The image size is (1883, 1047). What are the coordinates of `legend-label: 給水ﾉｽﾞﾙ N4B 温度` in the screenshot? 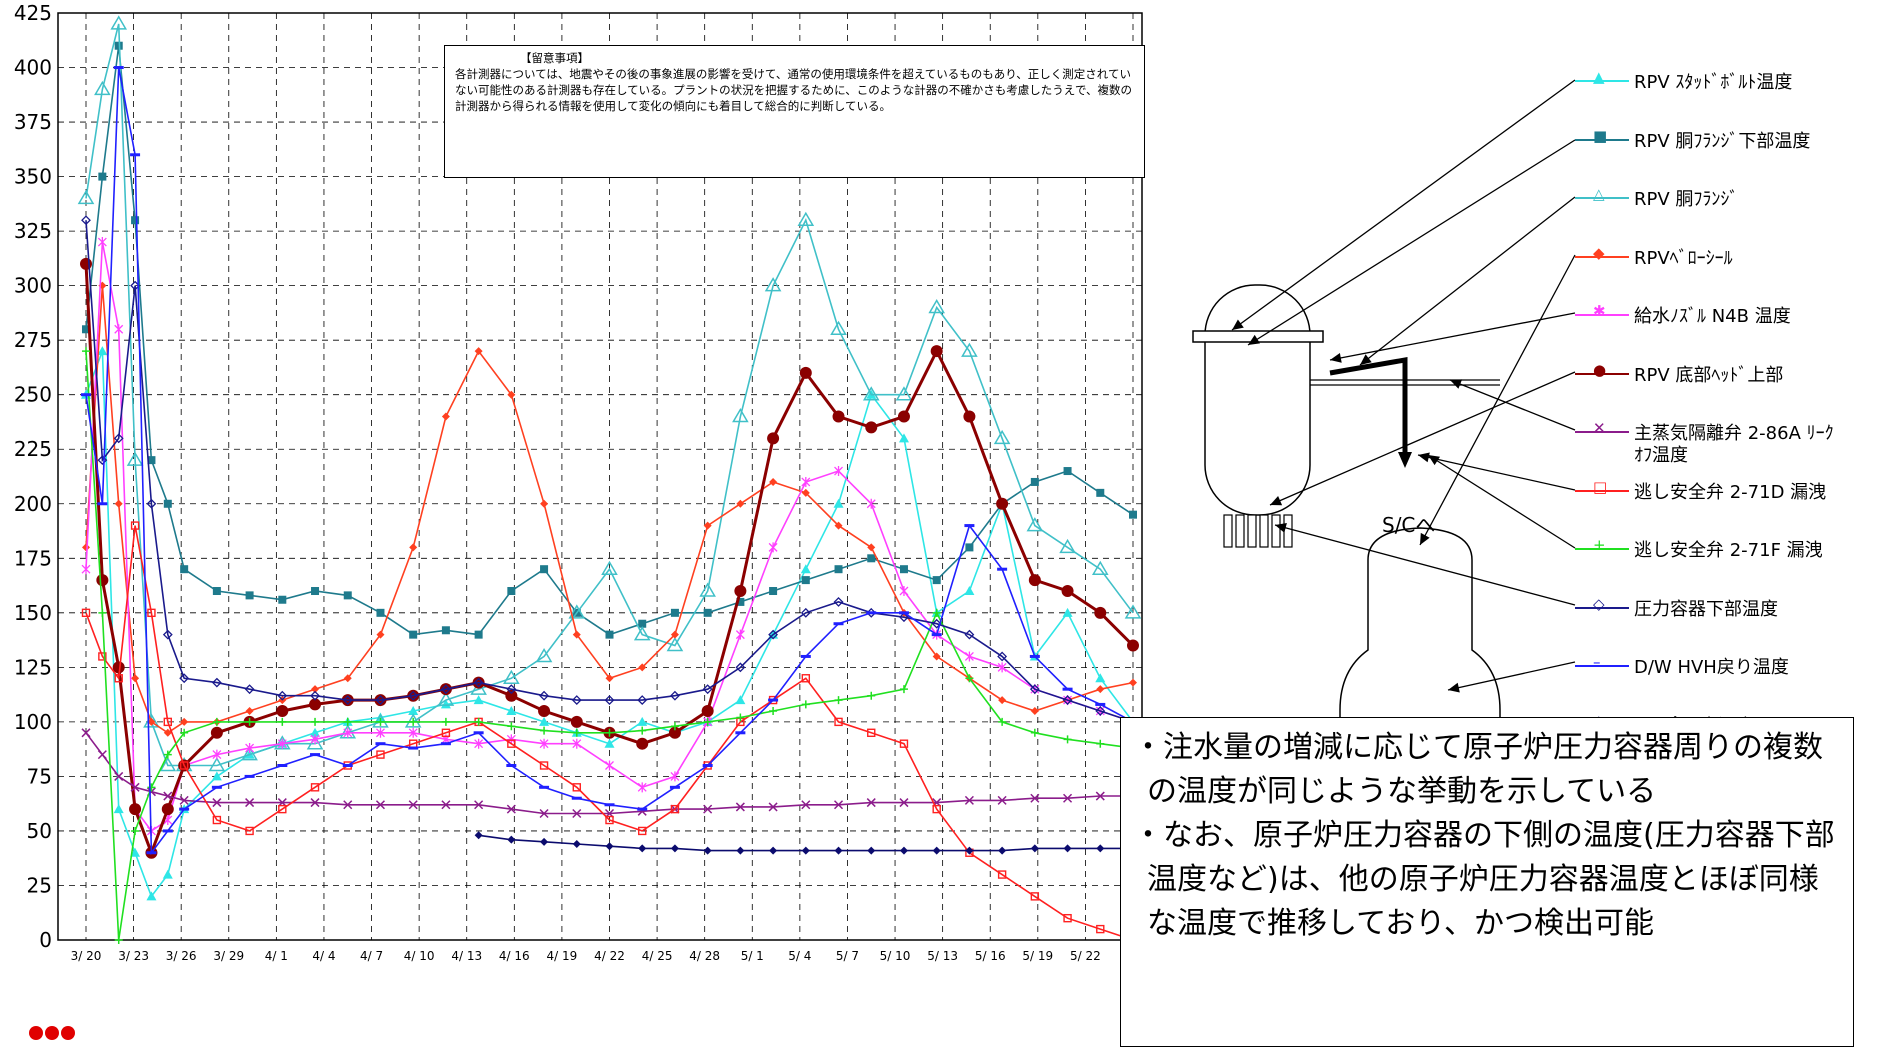 It's located at (1712, 316).